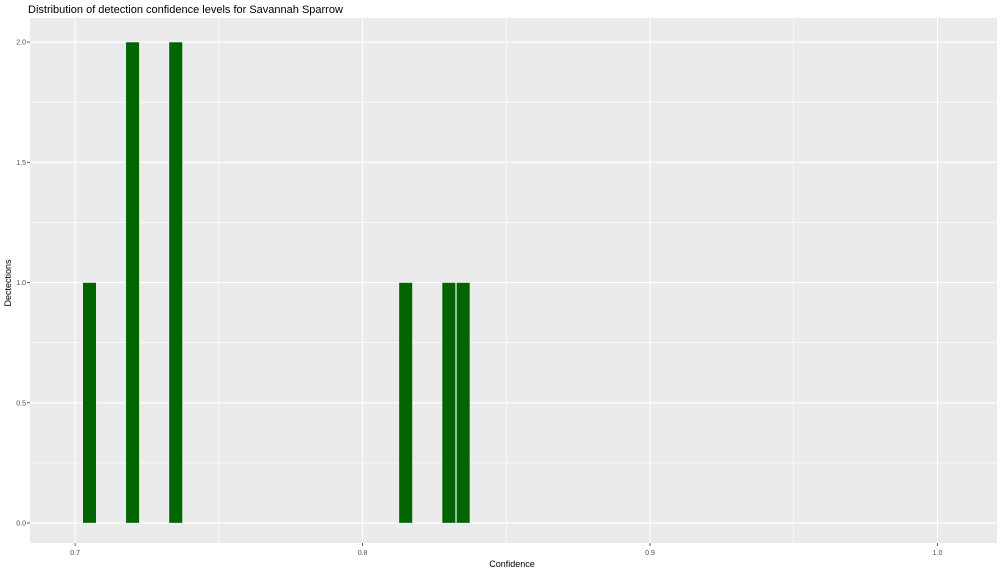 The height and width of the screenshot is (573, 1000). I want to click on y-tick-label: 2.0, so click(21, 43).